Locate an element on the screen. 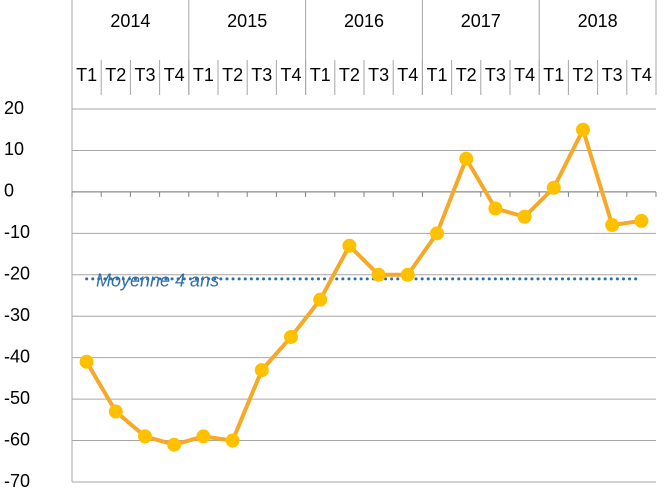 Image resolution: width=668 pixels, height=498 pixels. year-label: 2016 is located at coordinates (364, 21).